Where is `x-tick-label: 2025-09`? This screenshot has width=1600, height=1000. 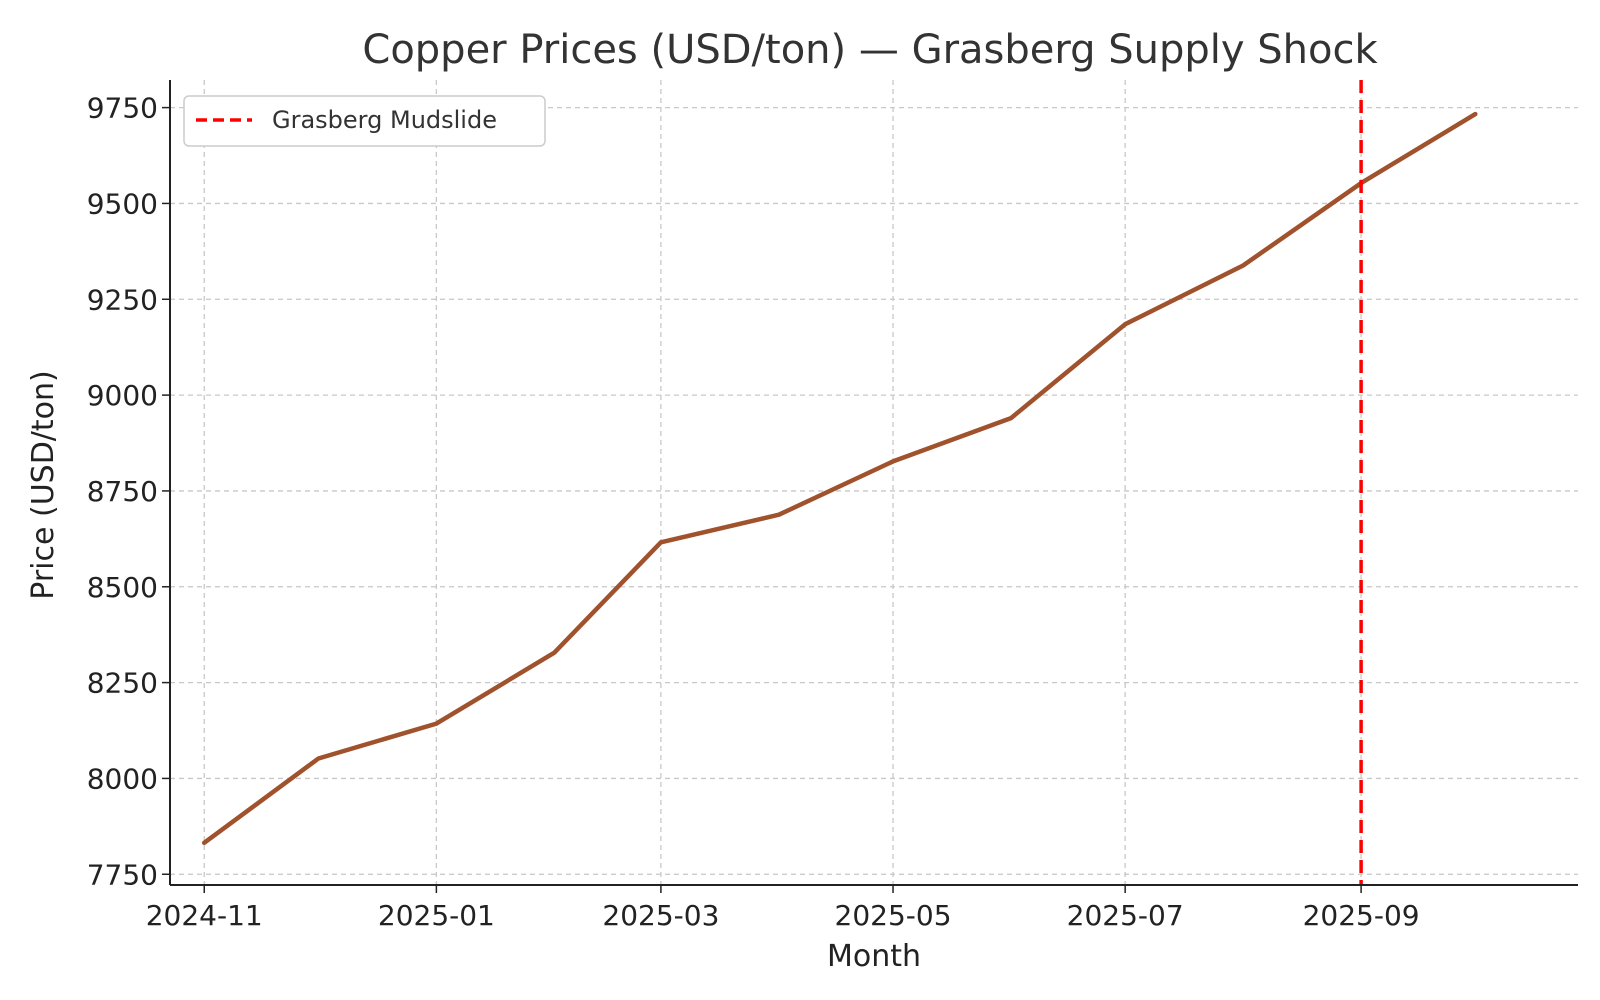 x-tick-label: 2025-09 is located at coordinates (1361, 915).